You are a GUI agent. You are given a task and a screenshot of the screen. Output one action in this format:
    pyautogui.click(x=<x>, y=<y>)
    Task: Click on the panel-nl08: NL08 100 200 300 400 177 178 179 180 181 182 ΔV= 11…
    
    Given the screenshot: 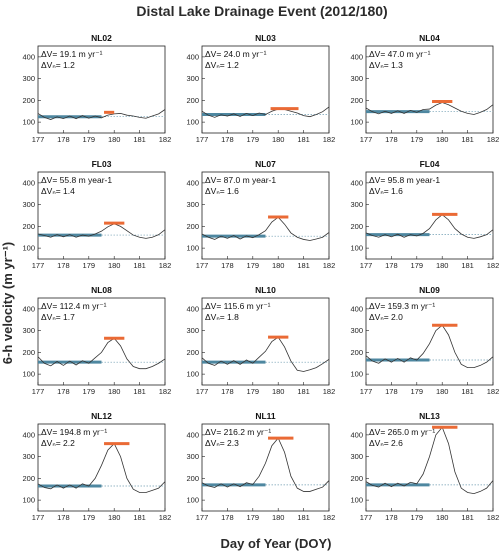 What is the action you would take?
    pyautogui.click(x=96, y=340)
    